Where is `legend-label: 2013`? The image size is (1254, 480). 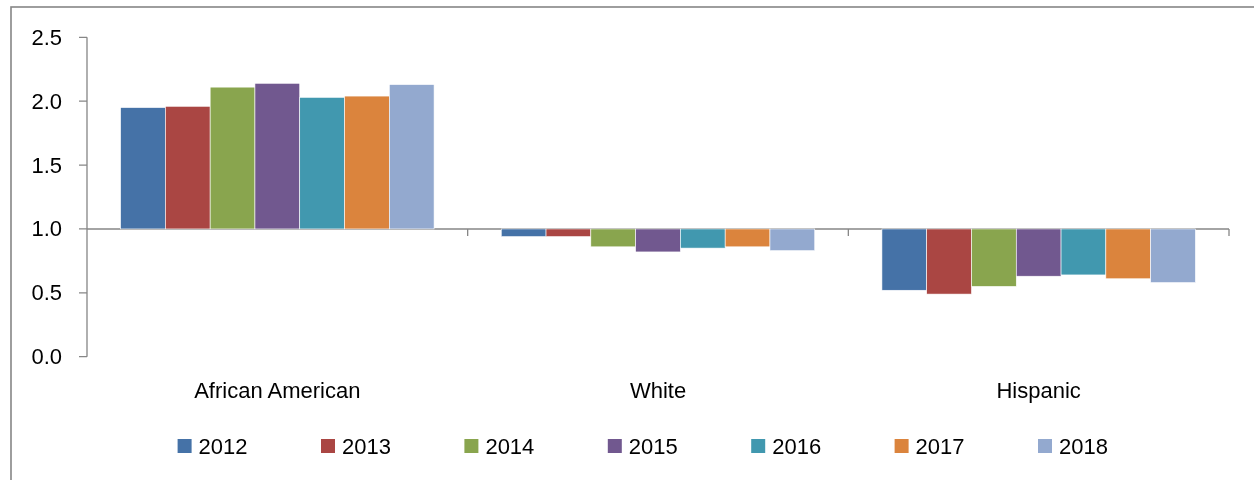 legend-label: 2013 is located at coordinates (366, 446).